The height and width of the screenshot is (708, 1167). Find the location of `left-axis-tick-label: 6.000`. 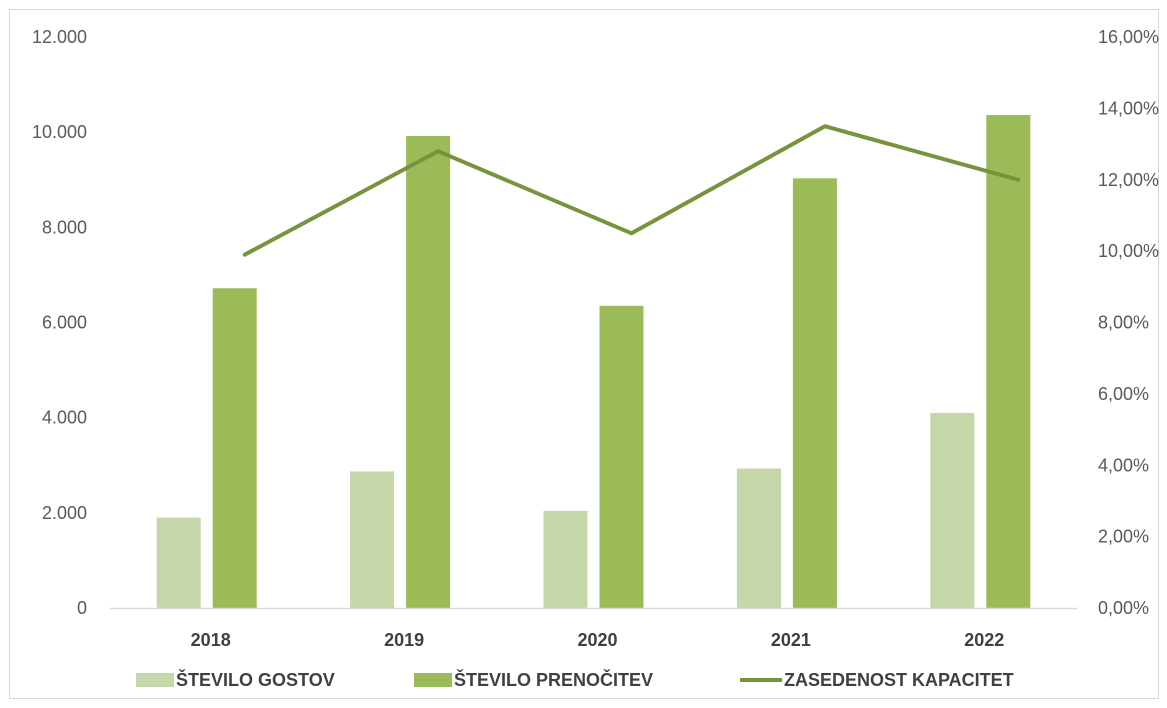

left-axis-tick-label: 6.000 is located at coordinates (64, 323).